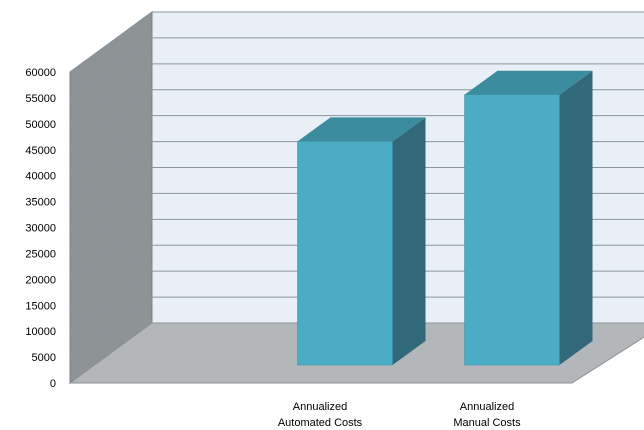  I want to click on y-tick-label: 10000, so click(40, 332).